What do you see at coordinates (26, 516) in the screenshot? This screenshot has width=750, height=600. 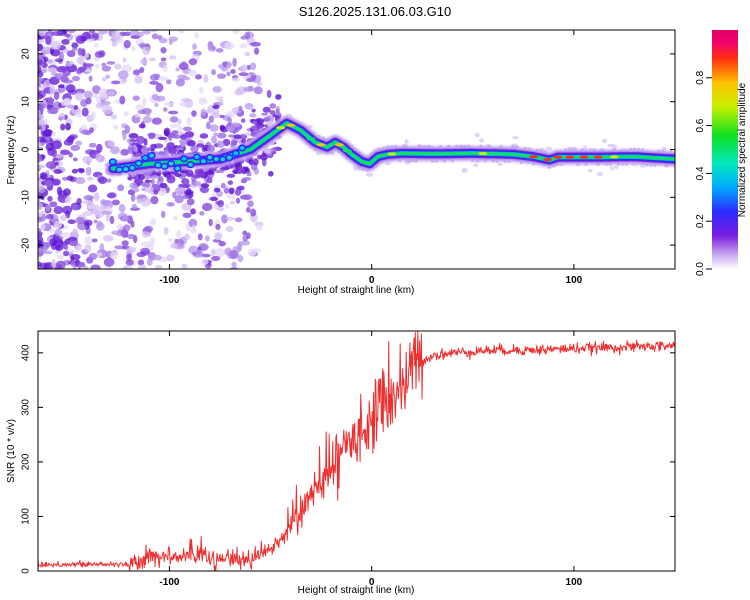 I see `snr-ytick-label: 100` at bounding box center [26, 516].